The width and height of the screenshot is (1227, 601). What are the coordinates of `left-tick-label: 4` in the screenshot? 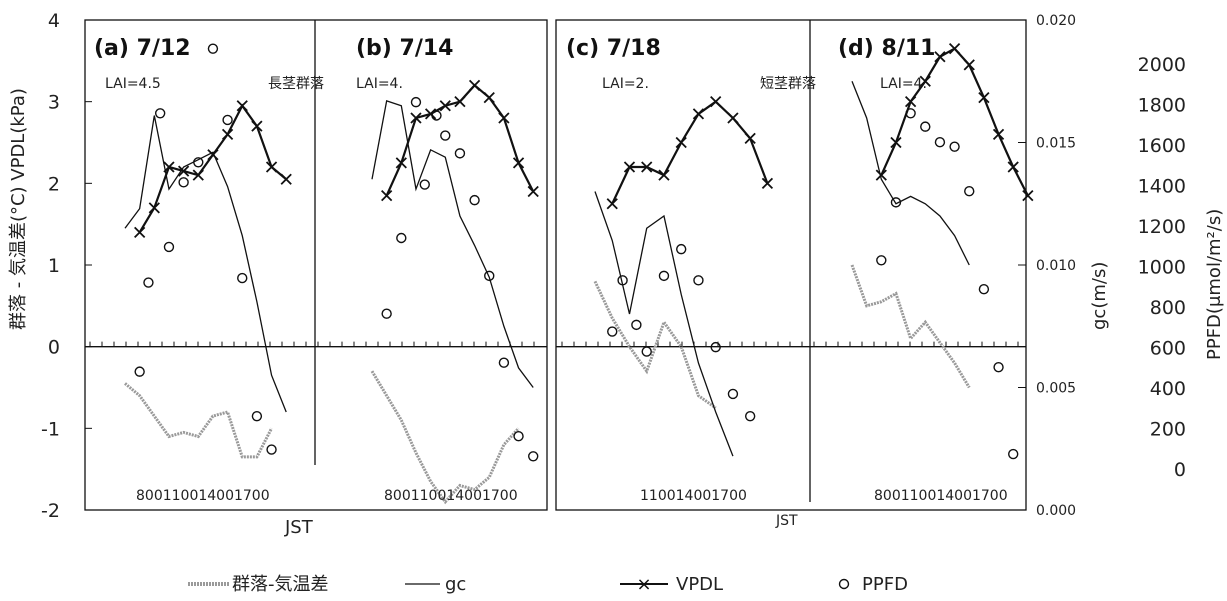 It's located at (54, 21).